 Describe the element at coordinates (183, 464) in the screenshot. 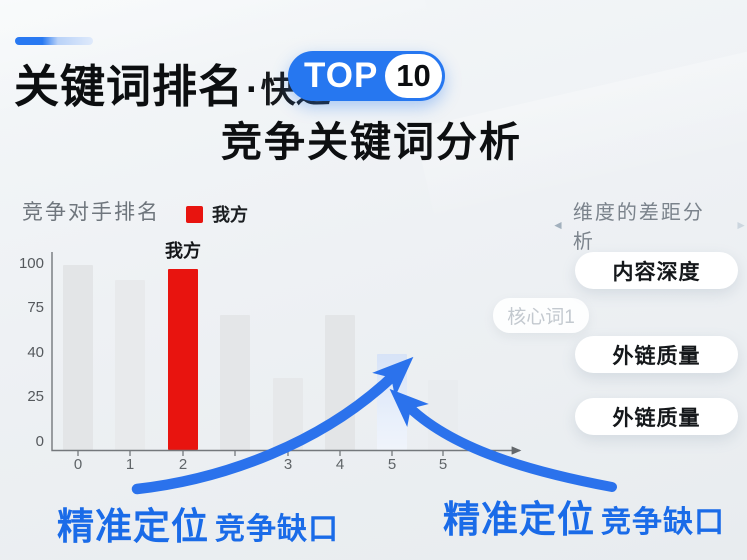

I see `x-tick-label: 2` at that location.